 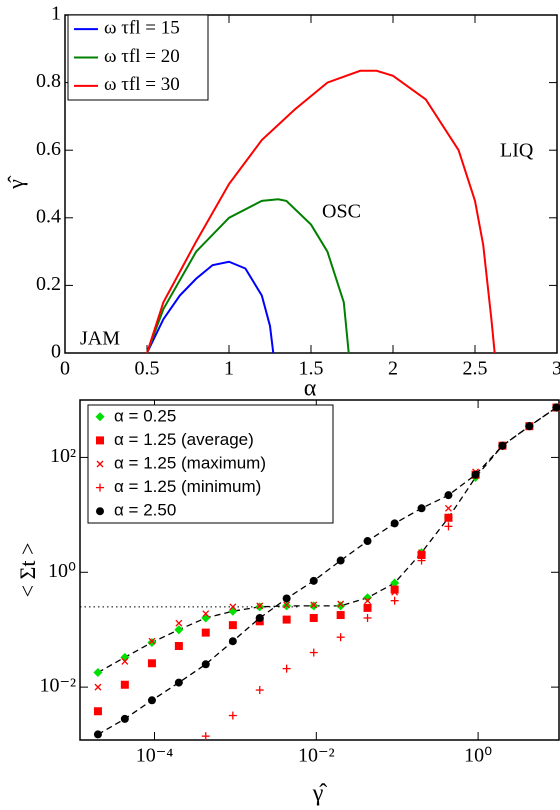 I want to click on y-tick-label: 10⁻², so click(x=57, y=686).